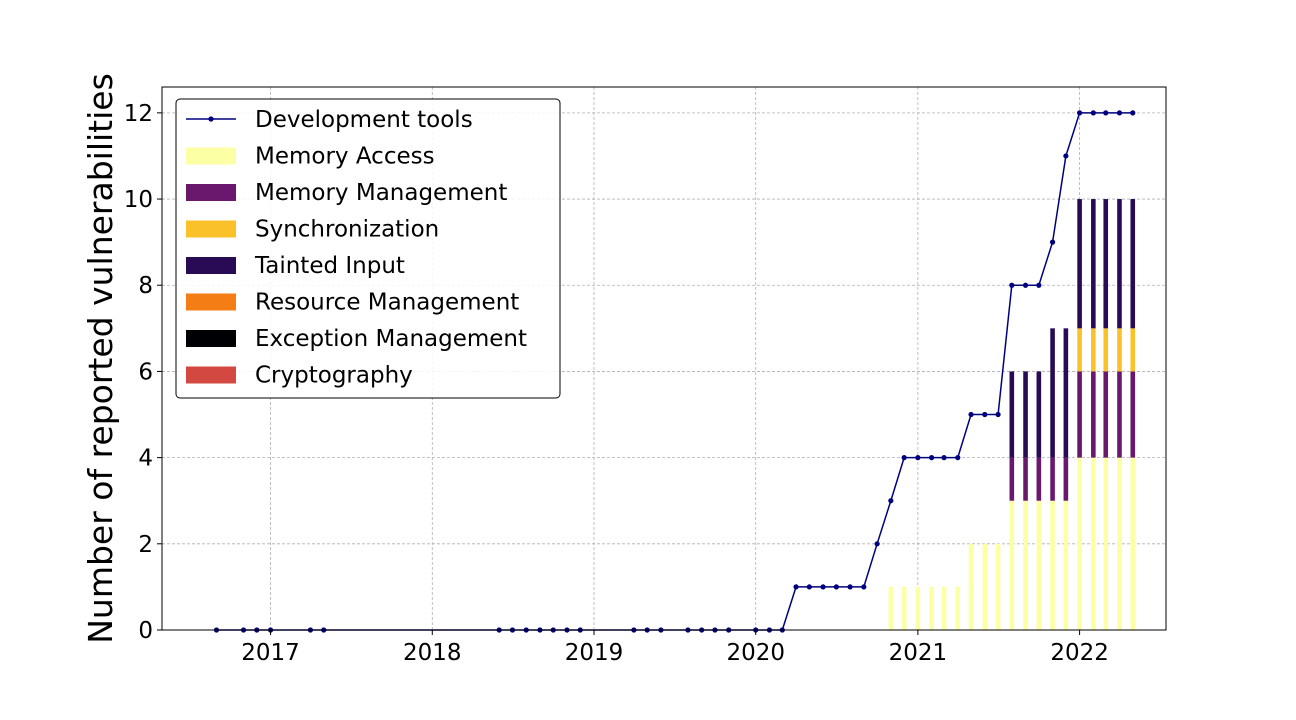 The width and height of the screenshot is (1296, 720). What do you see at coordinates (145, 459) in the screenshot?
I see `y-tick-label: 4` at bounding box center [145, 459].